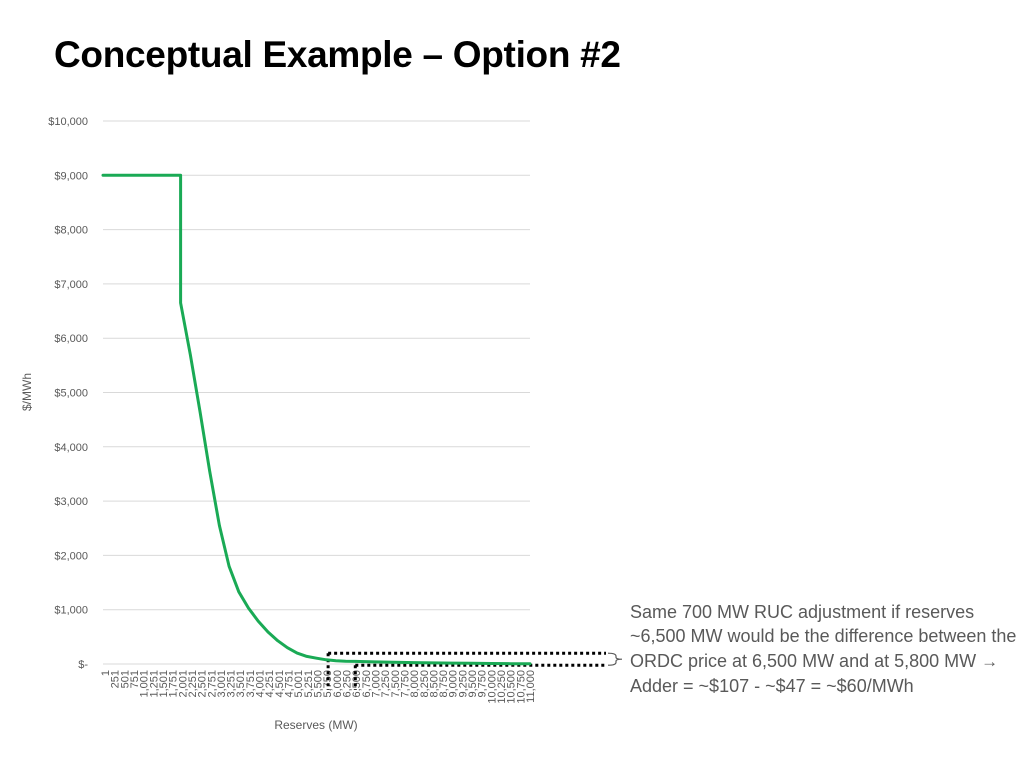 This screenshot has height=768, width=1024. Describe the element at coordinates (531, 686) in the screenshot. I see `x-tick-label: 11,000` at that location.